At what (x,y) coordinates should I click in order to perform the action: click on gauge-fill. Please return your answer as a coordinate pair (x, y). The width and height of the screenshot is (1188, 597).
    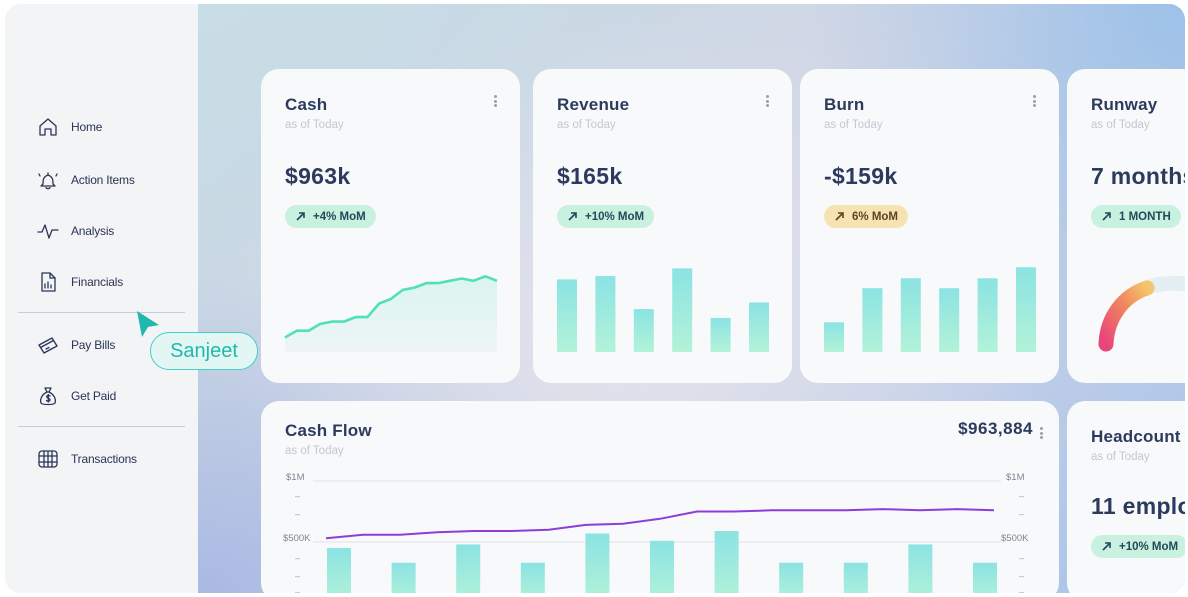
    Looking at the image, I should click on (1126, 316).